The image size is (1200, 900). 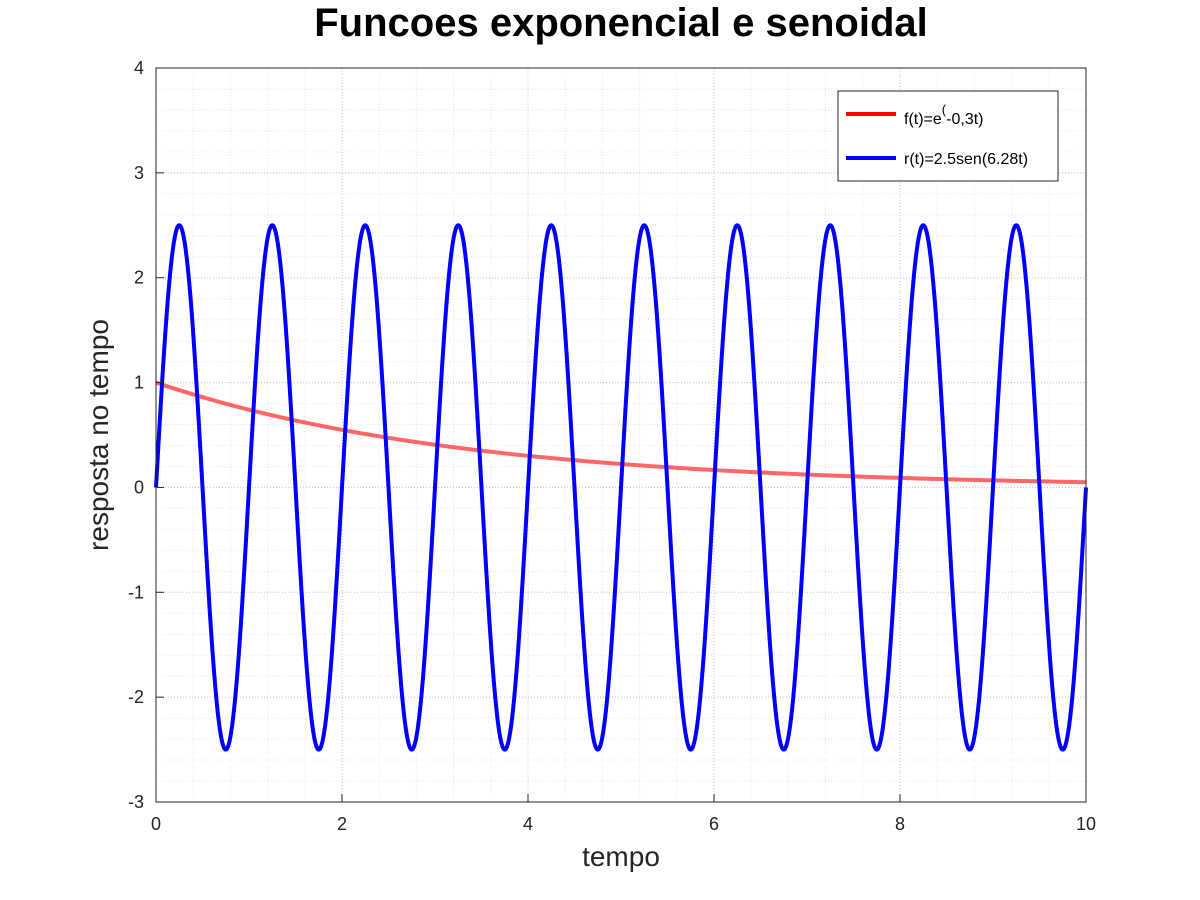 What do you see at coordinates (1086, 824) in the screenshot?
I see `x-tick-label: 10` at bounding box center [1086, 824].